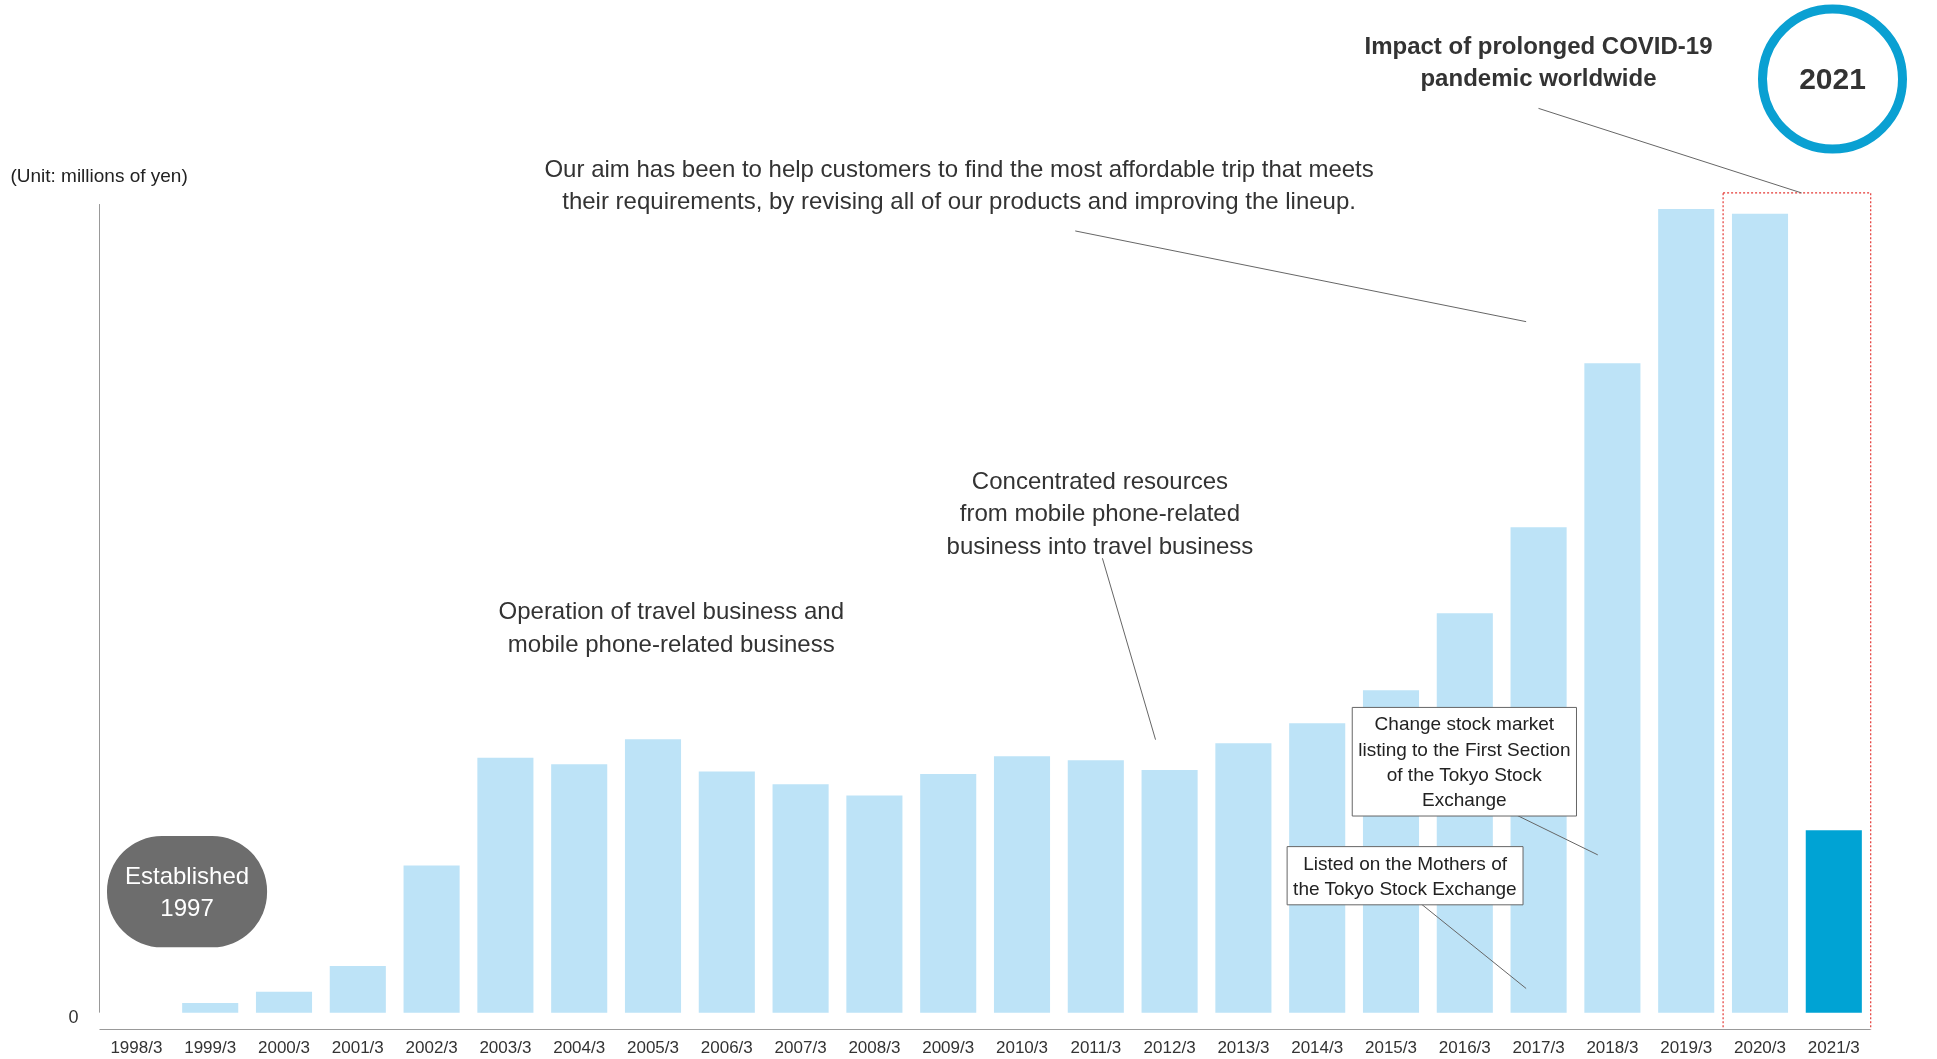 The image size is (1937, 1059). I want to click on x-tick-label: 2006/3, so click(726, 1047).